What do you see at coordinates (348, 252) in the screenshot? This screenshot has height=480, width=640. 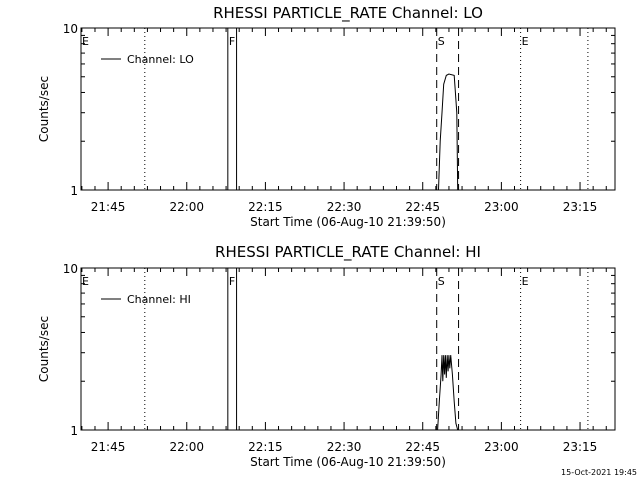 I see `chart-title: RHESSI PARTICLE_RATE Channel: HI` at bounding box center [348, 252].